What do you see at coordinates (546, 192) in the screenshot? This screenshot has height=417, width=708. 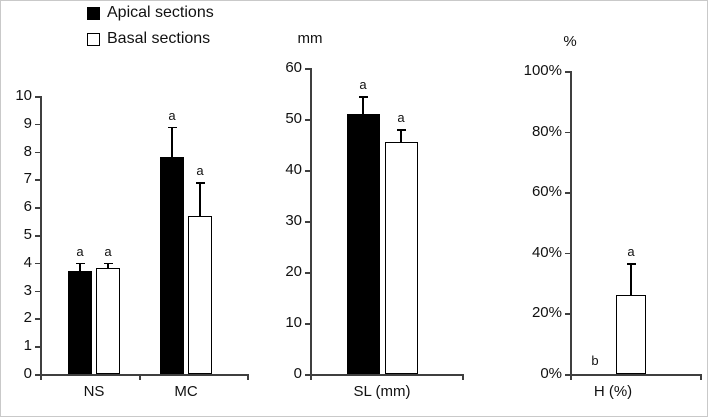 I see `y-tick-label: 60%` at bounding box center [546, 192].